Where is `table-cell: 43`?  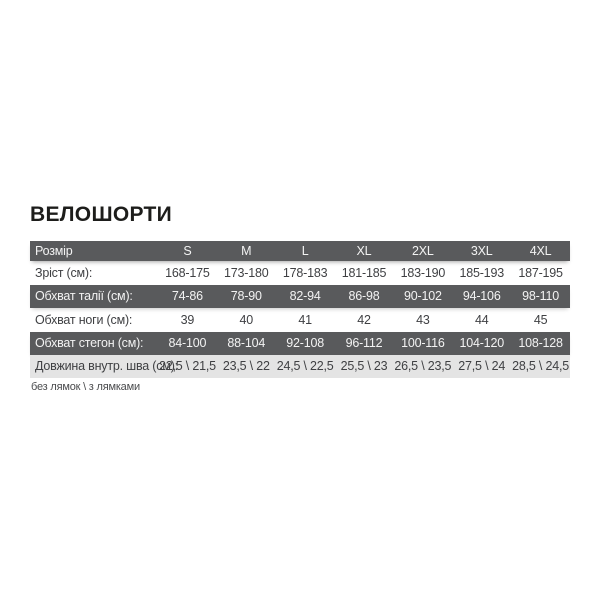 table-cell: 43 is located at coordinates (423, 319).